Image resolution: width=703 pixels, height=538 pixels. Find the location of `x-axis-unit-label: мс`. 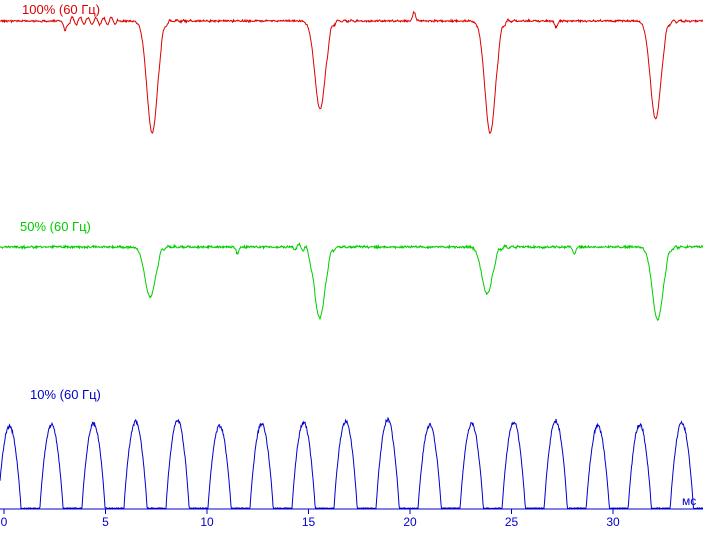

x-axis-unit-label: мс is located at coordinates (689, 501).